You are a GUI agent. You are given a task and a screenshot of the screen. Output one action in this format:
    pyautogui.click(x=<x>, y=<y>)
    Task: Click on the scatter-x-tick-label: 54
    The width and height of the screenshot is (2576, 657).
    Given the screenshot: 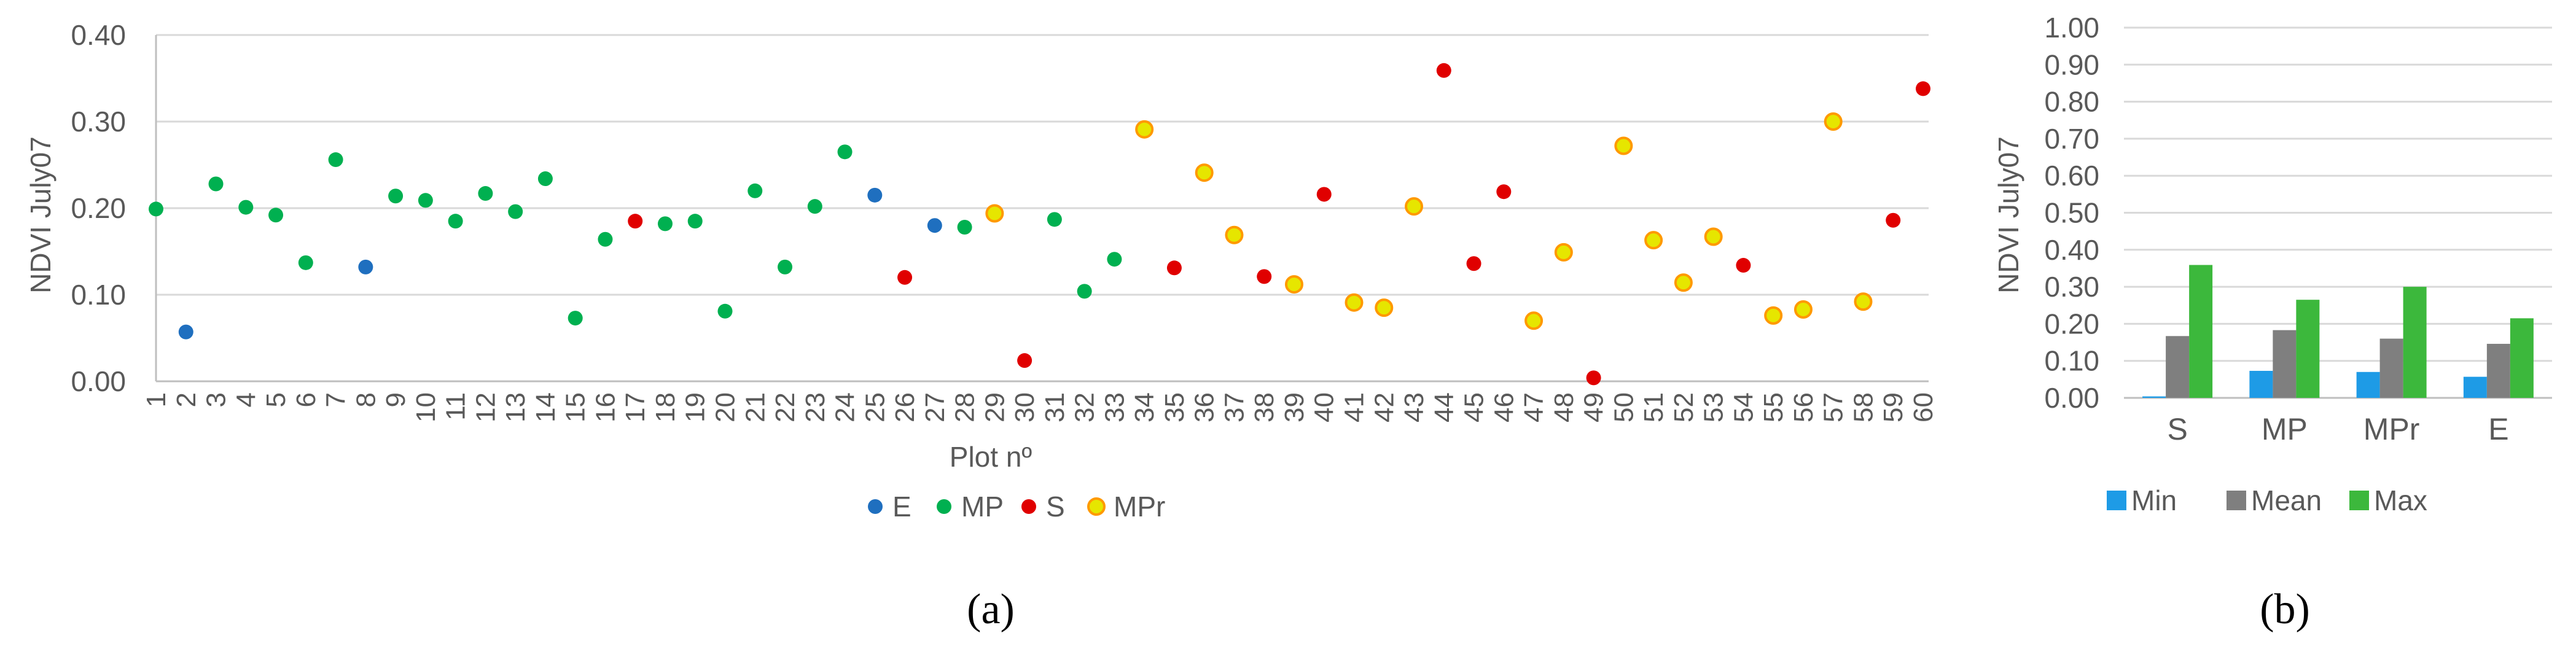 What is the action you would take?
    pyautogui.click(x=1743, y=407)
    